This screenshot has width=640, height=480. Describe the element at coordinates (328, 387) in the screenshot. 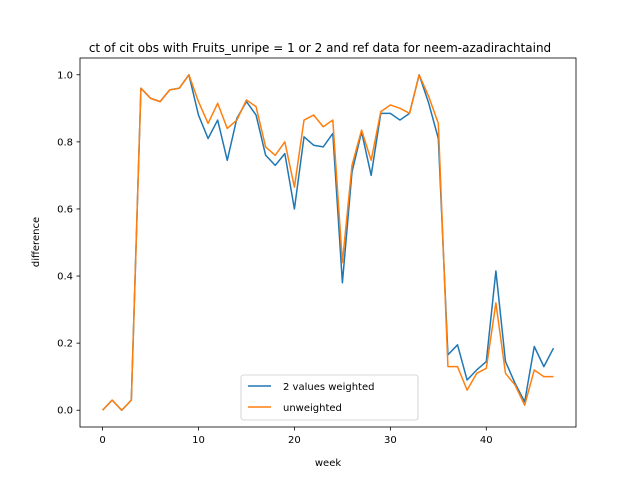

I see `legend-label-1: 2 values weighted` at that location.